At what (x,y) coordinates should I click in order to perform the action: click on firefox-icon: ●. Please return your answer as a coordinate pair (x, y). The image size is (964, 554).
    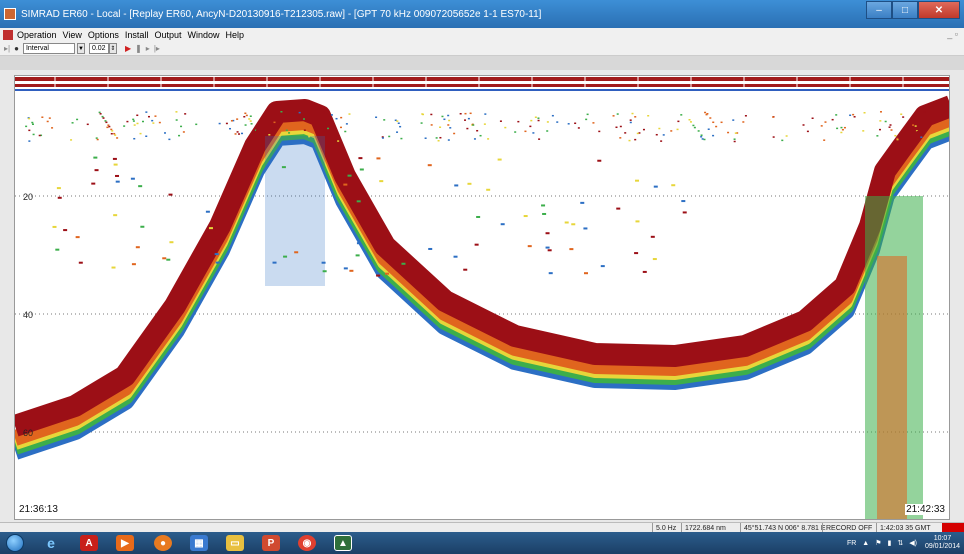
    Looking at the image, I should click on (163, 543).